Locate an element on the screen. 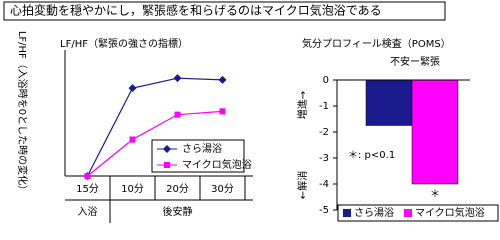 This screenshot has height=240, width=500. y-tick-label: 0 is located at coordinates (326, 80).